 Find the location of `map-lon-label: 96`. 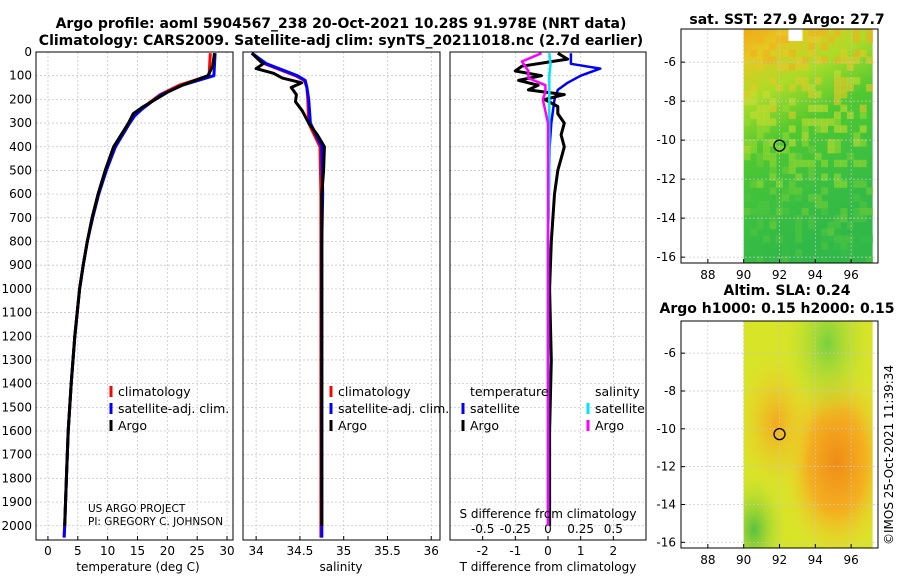

map-lon-label: 96 is located at coordinates (850, 275).